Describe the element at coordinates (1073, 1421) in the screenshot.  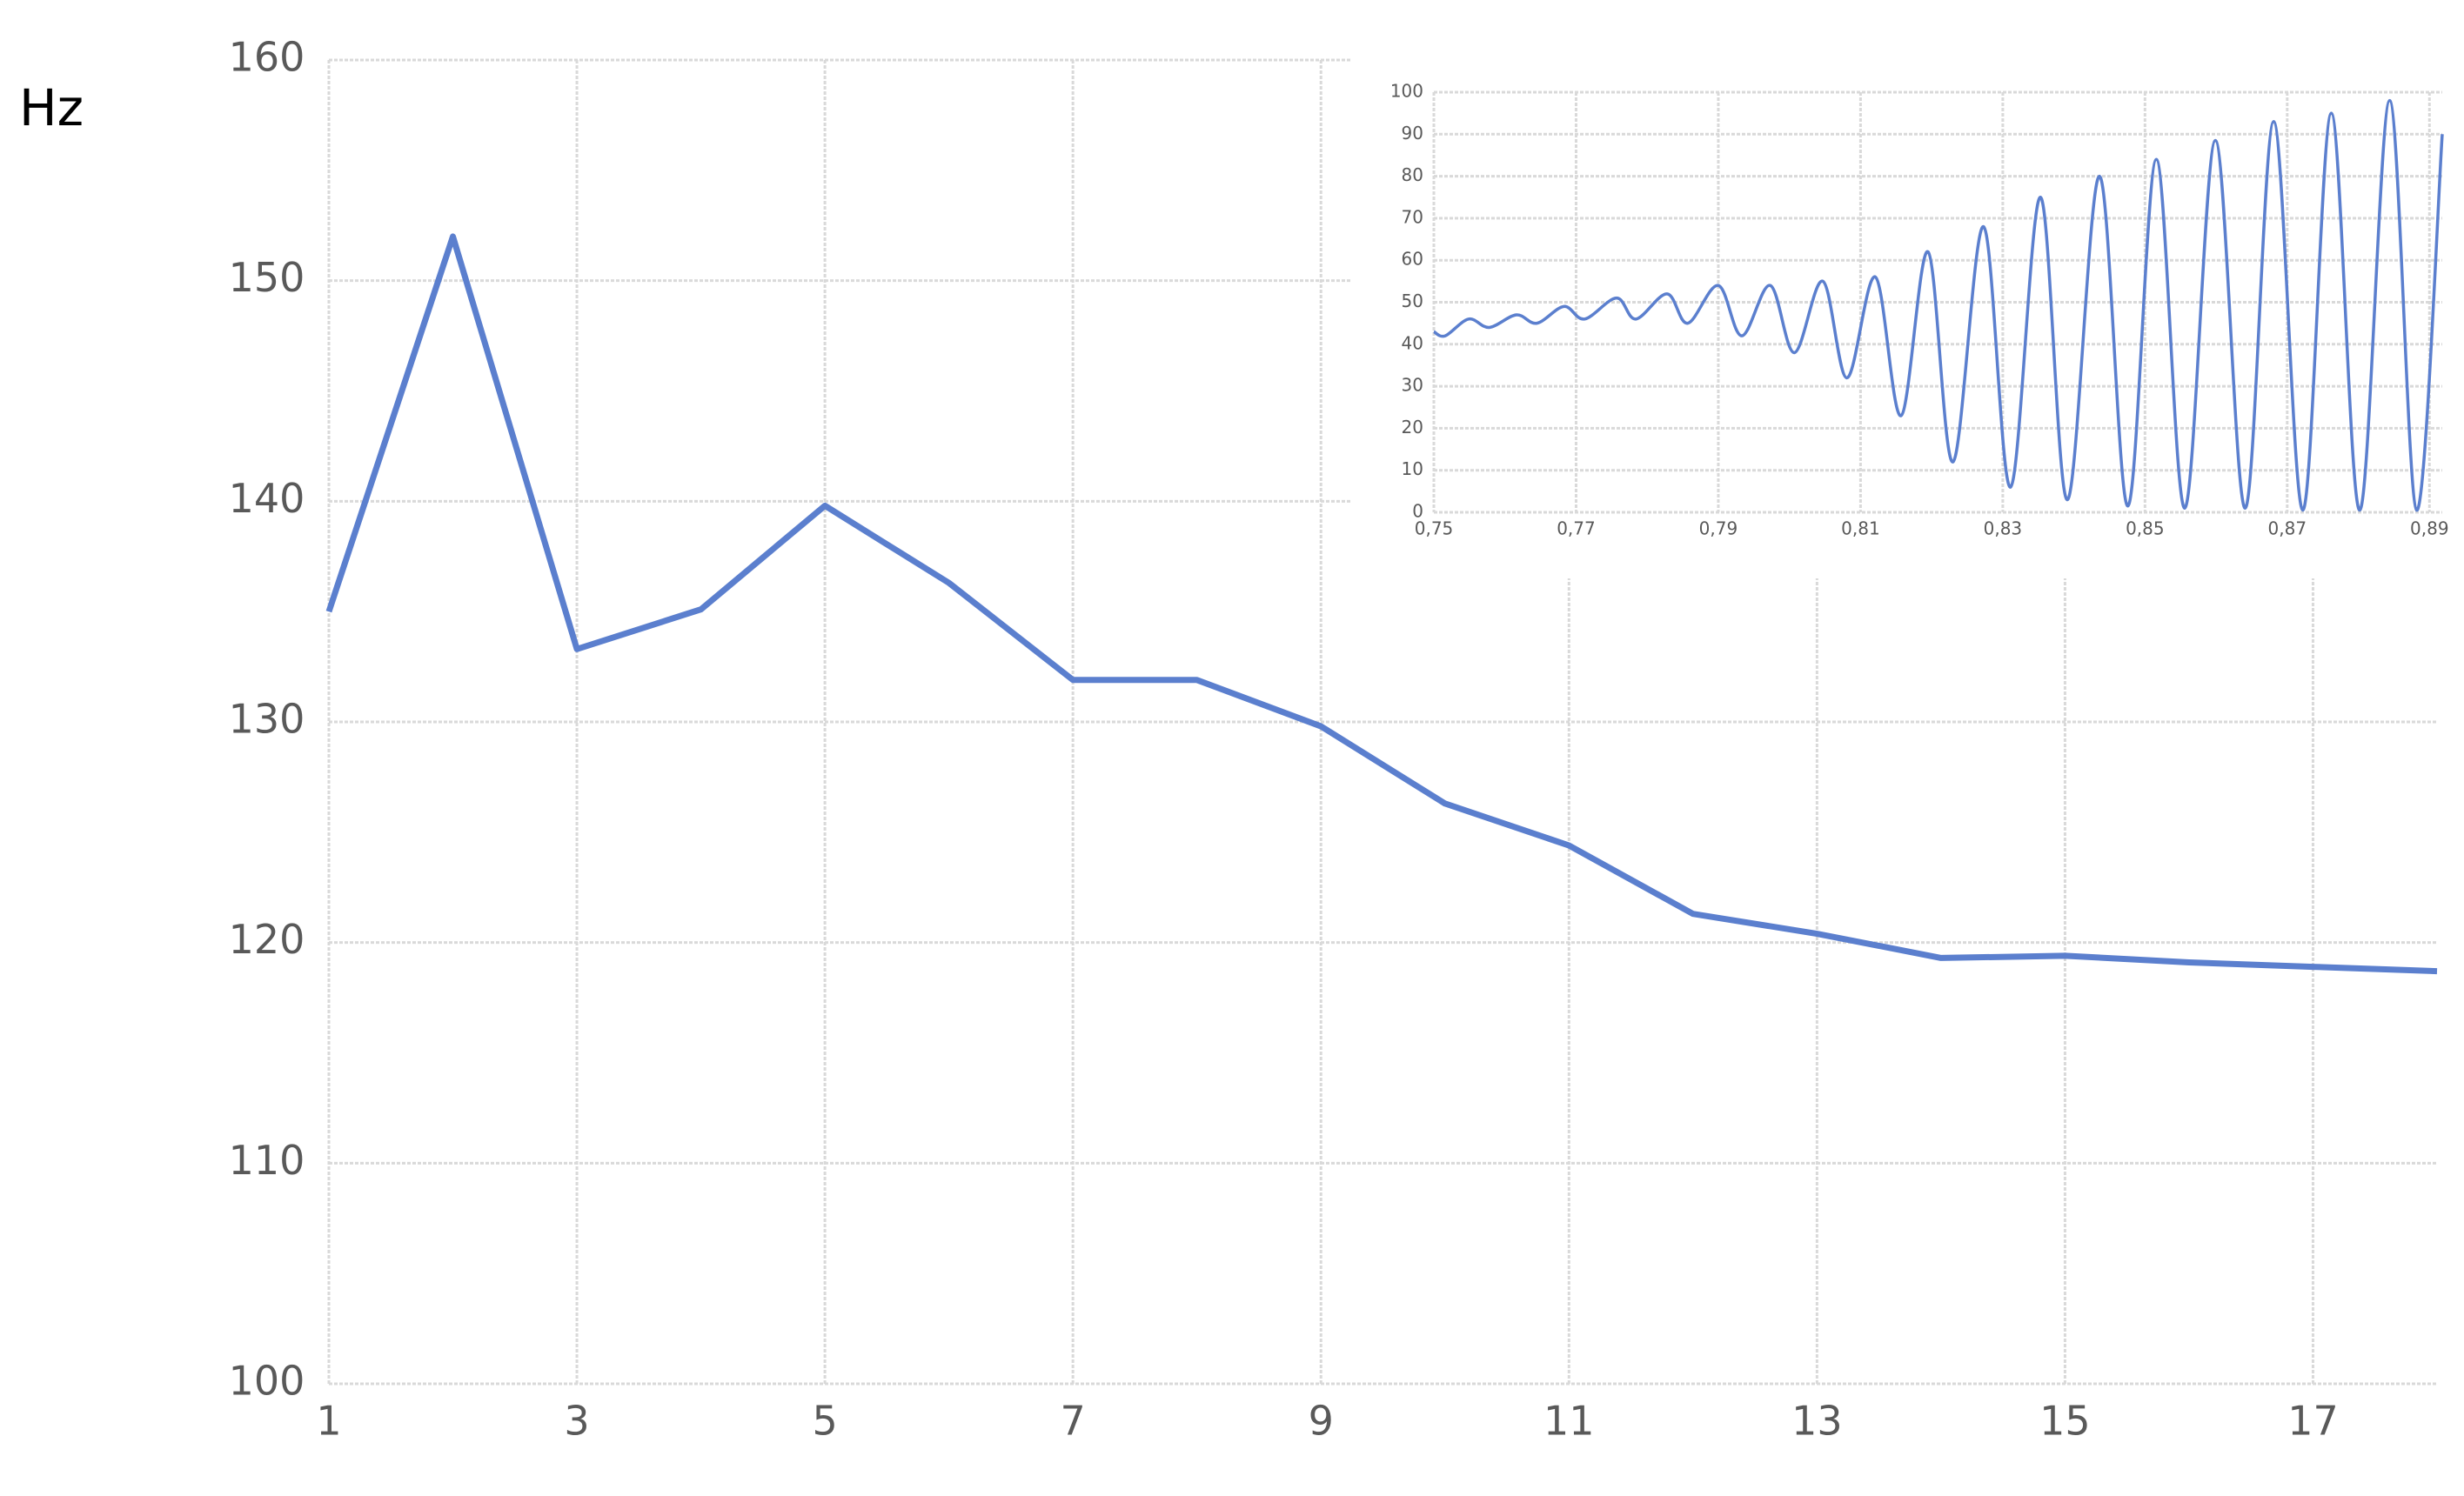
I see `x-tick-label: 7` at that location.